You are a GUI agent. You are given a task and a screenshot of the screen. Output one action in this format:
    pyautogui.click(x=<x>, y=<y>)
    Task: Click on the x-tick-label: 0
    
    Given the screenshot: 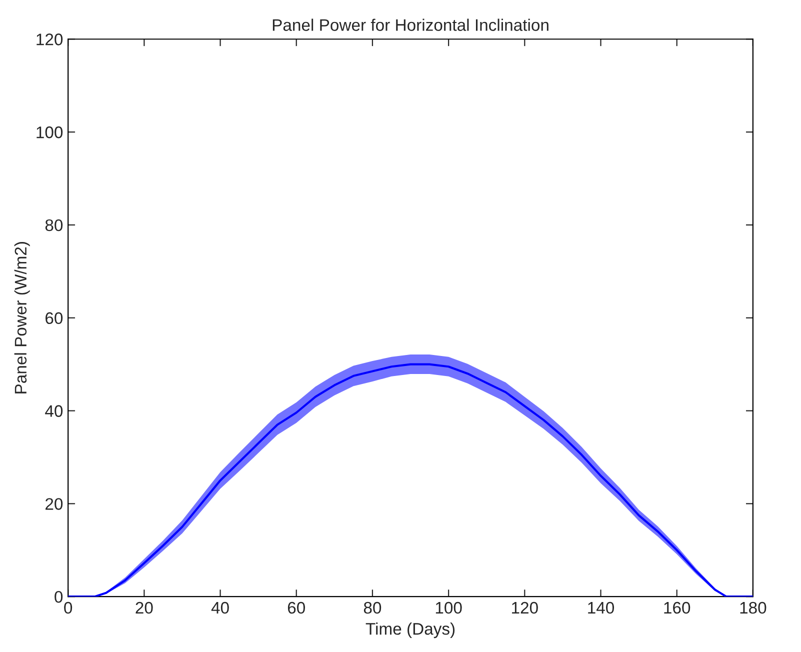 What is the action you would take?
    pyautogui.click(x=68, y=608)
    